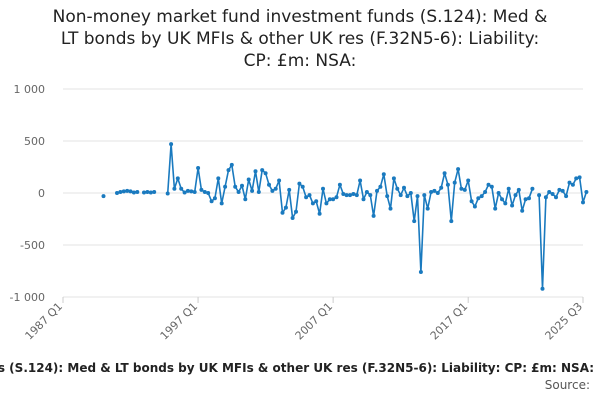 The image size is (600, 400). I want to click on y-tick-label: 500, so click(34, 141).